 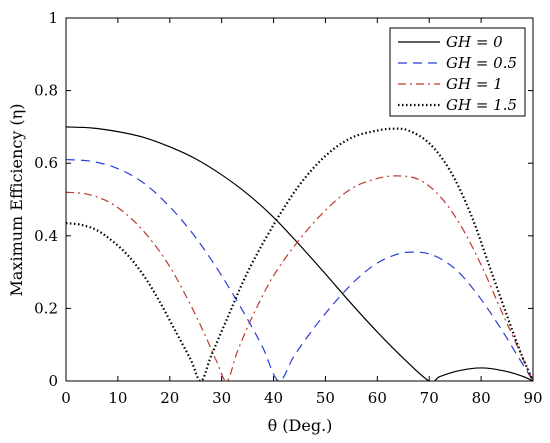 I want to click on x-tick-label: 10, so click(x=117, y=398).